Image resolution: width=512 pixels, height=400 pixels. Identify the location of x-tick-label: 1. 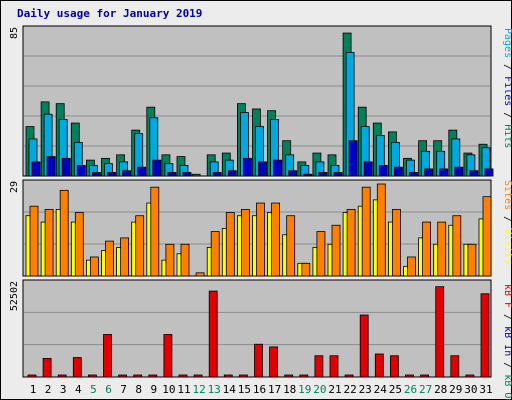
(33, 389).